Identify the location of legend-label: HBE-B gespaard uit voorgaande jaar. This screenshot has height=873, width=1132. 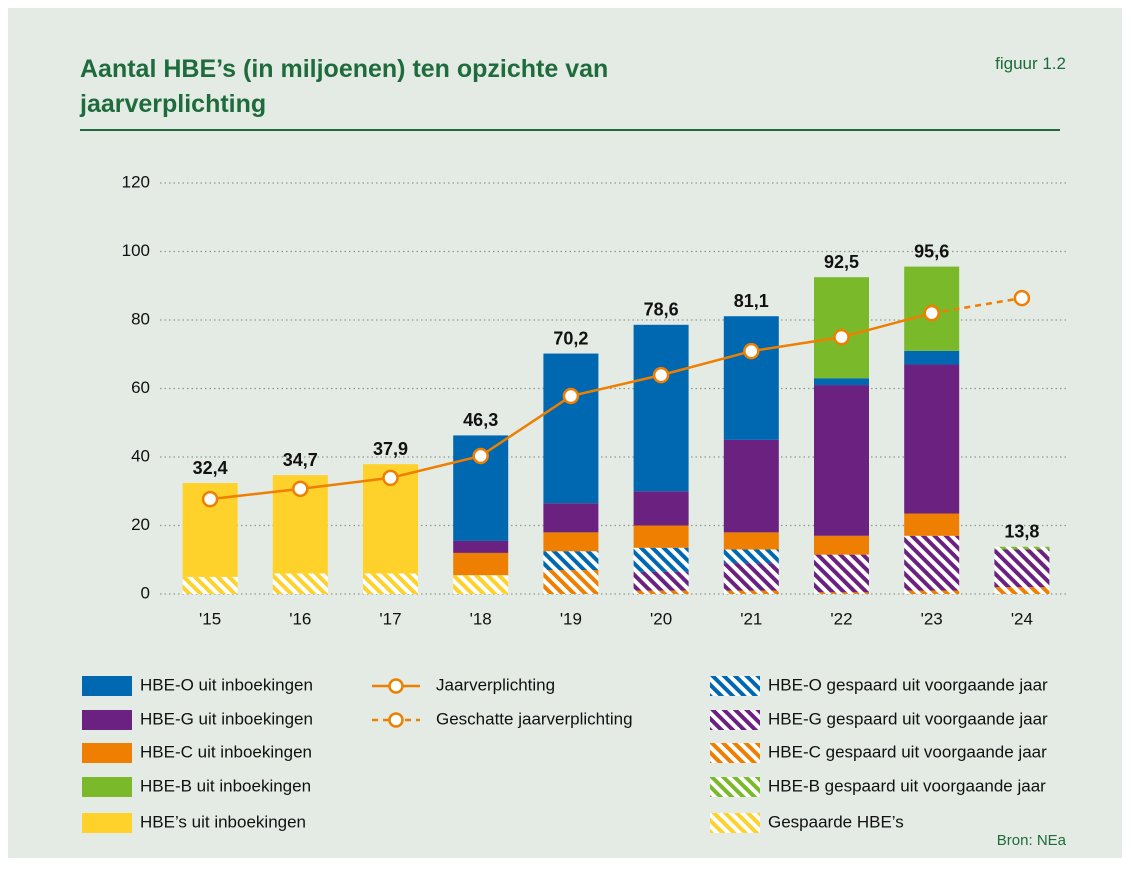
(907, 785).